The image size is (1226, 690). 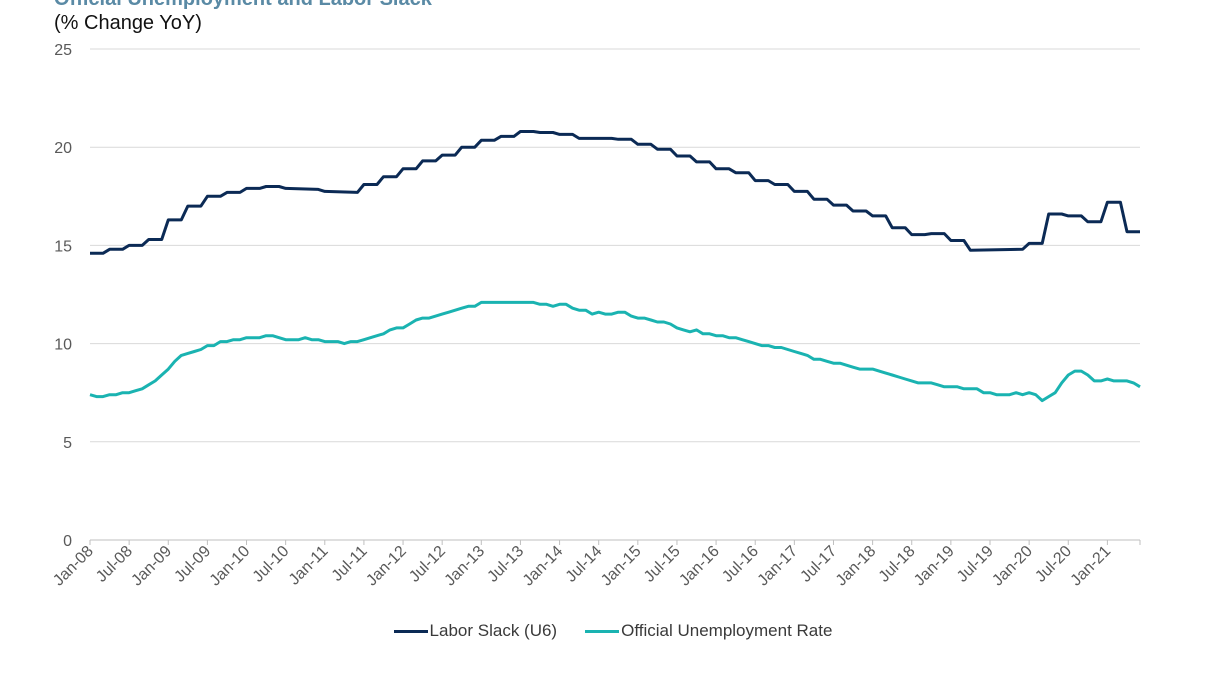 I want to click on legend-item-u6: Labor Slack (U6), so click(x=475, y=631).